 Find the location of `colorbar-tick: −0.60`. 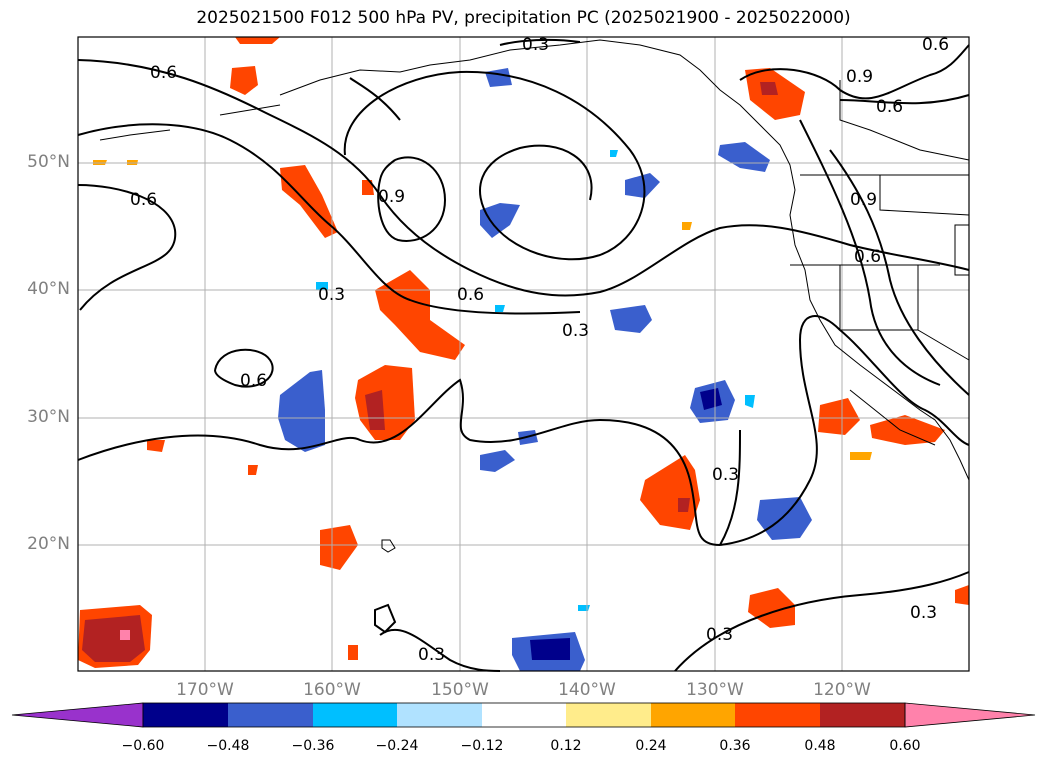

colorbar-tick: −0.60 is located at coordinates (143, 746).